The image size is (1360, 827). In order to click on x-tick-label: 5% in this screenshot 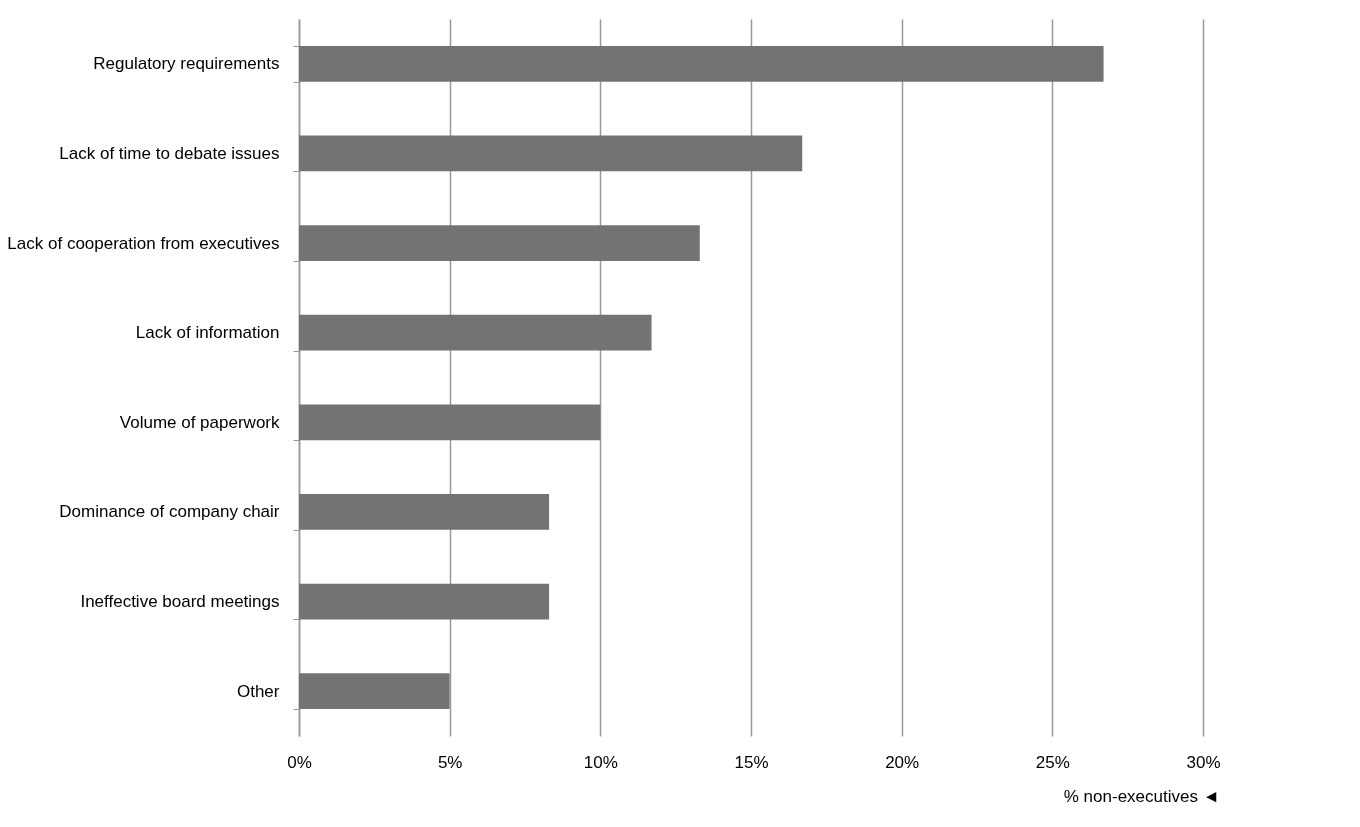, I will do `click(450, 762)`.